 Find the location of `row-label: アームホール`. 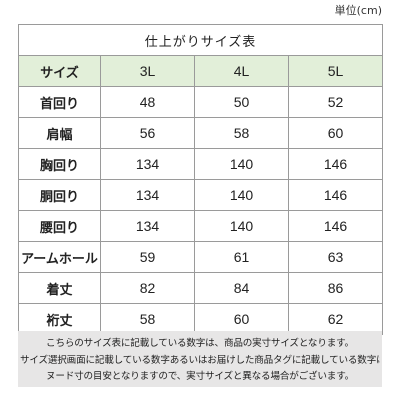

row-label: アームホール is located at coordinates (59, 257).